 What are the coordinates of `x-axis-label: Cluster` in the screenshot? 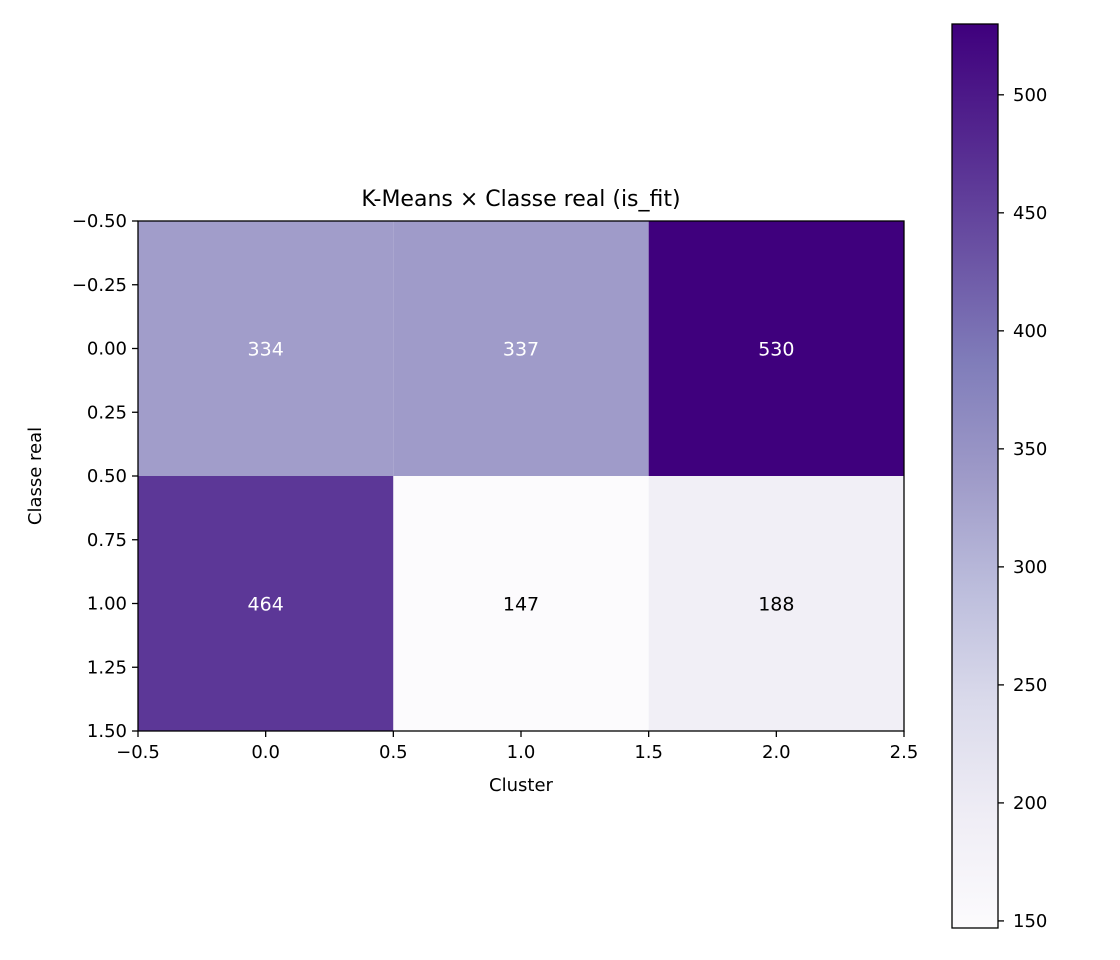 It's located at (521, 785).